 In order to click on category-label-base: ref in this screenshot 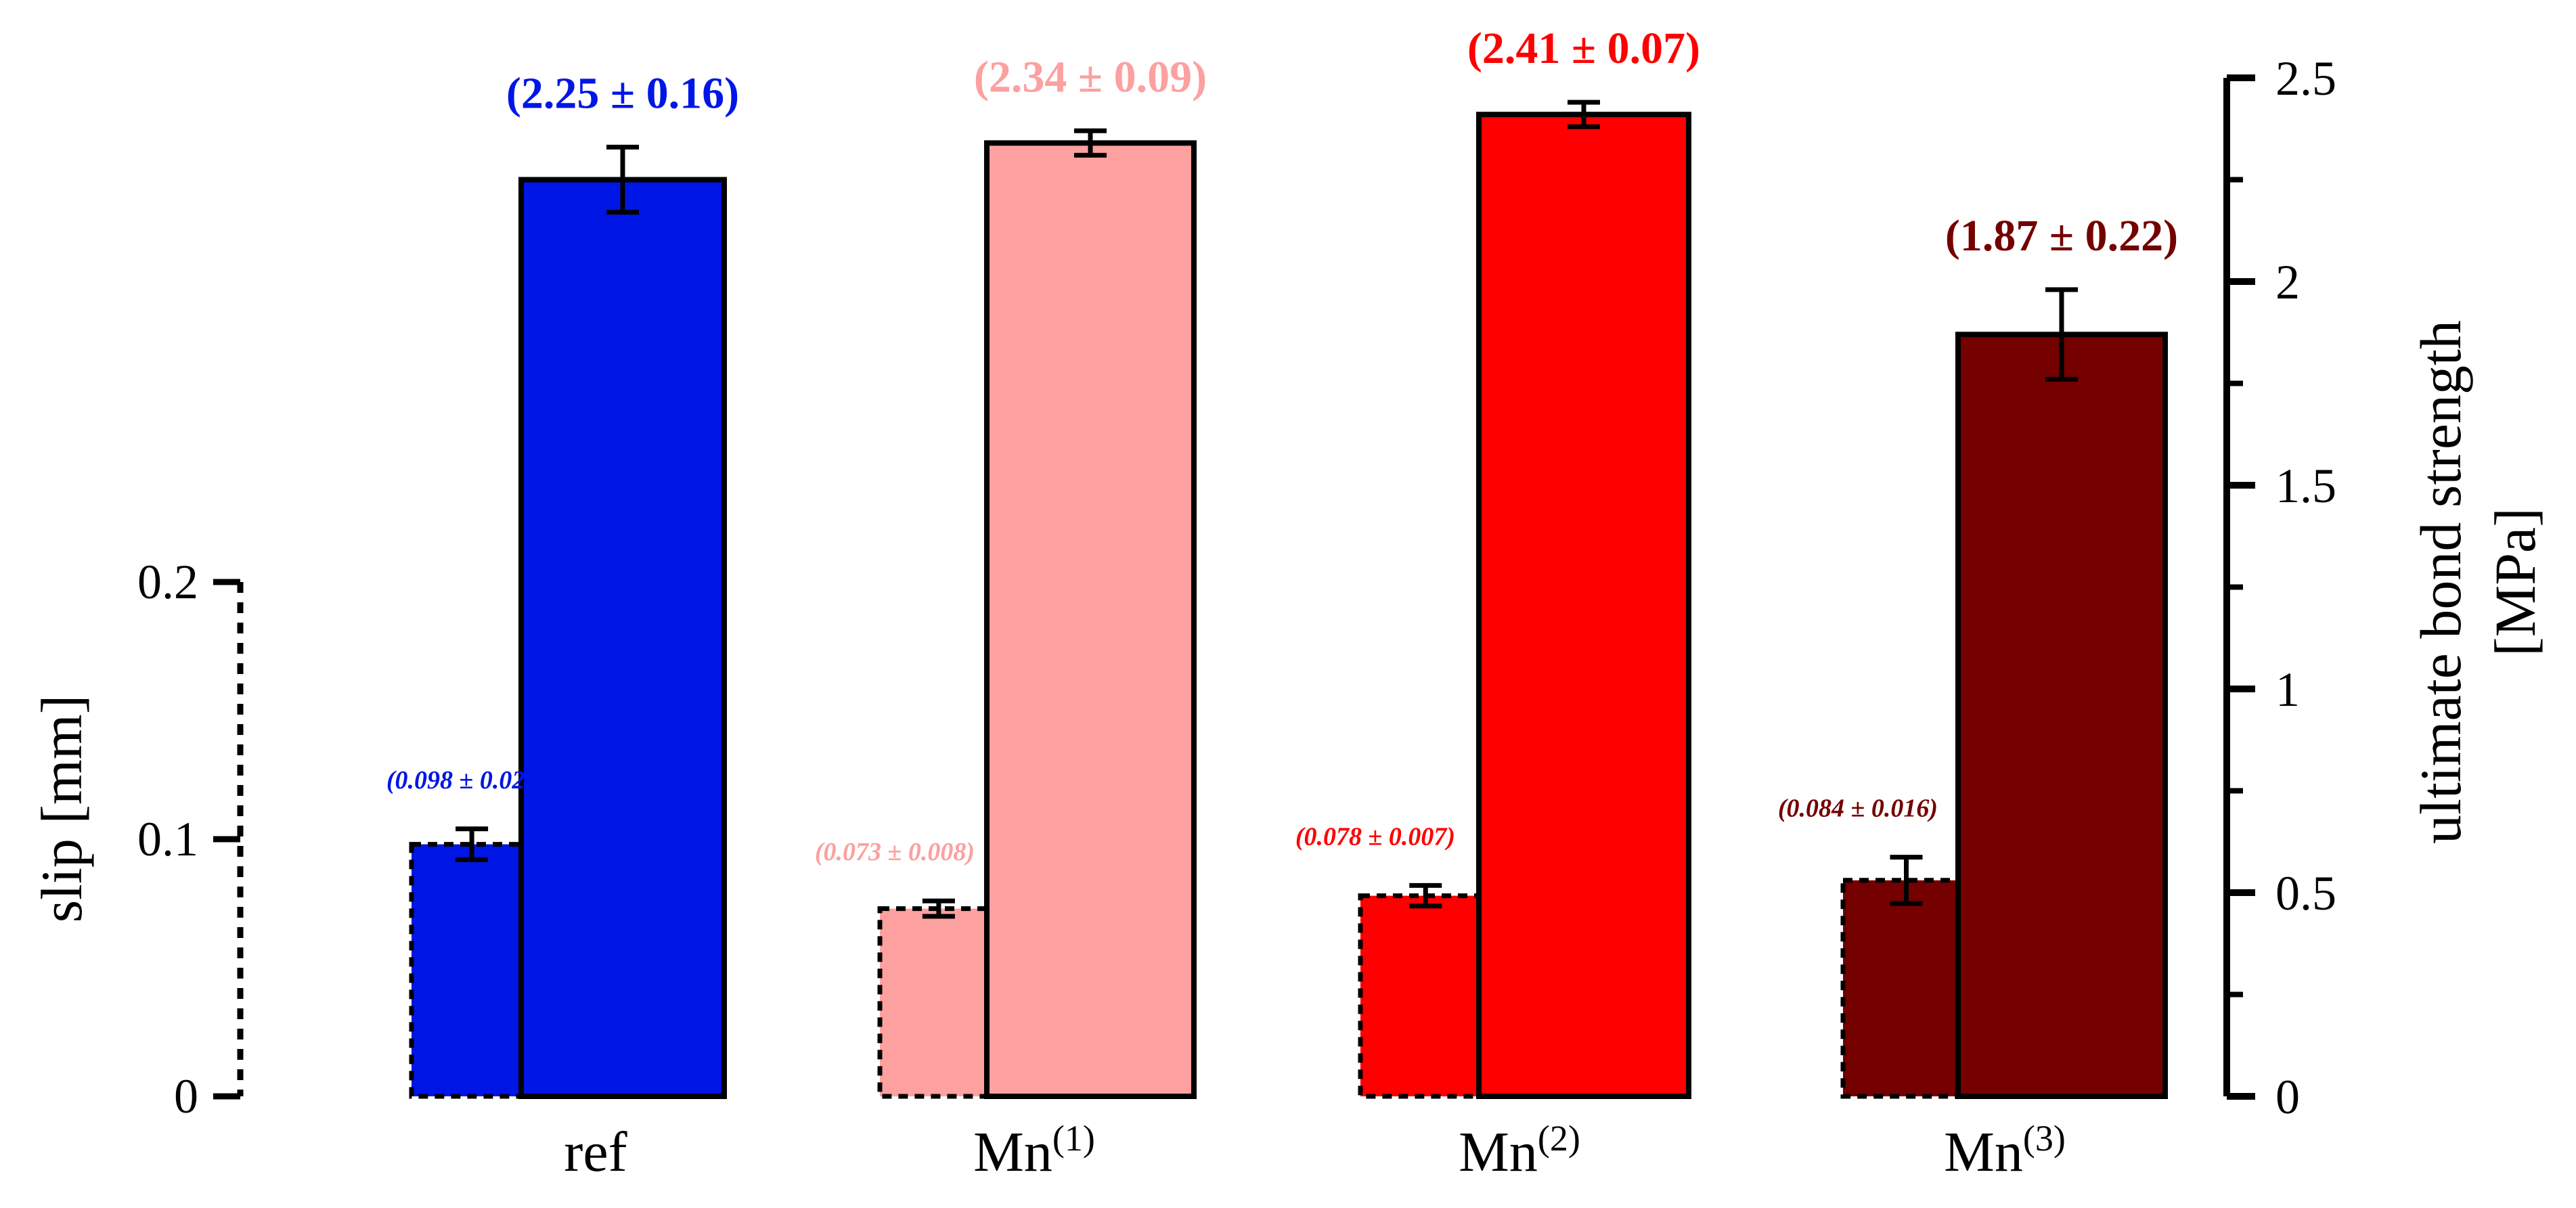, I will do `click(595, 1152)`.